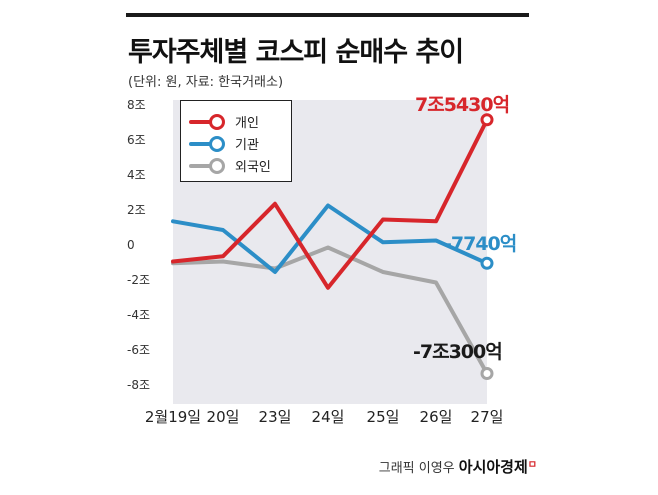 The image size is (658, 495). I want to click on y-tick-label: -8조, so click(138, 385).